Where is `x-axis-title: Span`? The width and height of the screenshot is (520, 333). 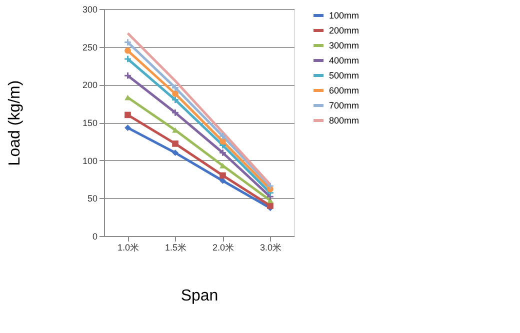
x-axis-title: Span is located at coordinates (199, 296).